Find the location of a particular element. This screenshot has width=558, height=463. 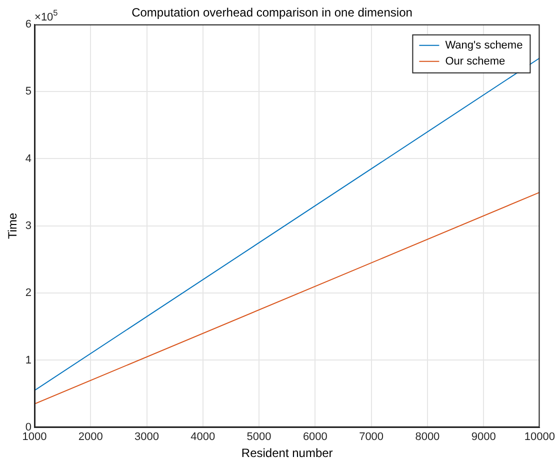

x-tick-label: 8000 is located at coordinates (427, 437).